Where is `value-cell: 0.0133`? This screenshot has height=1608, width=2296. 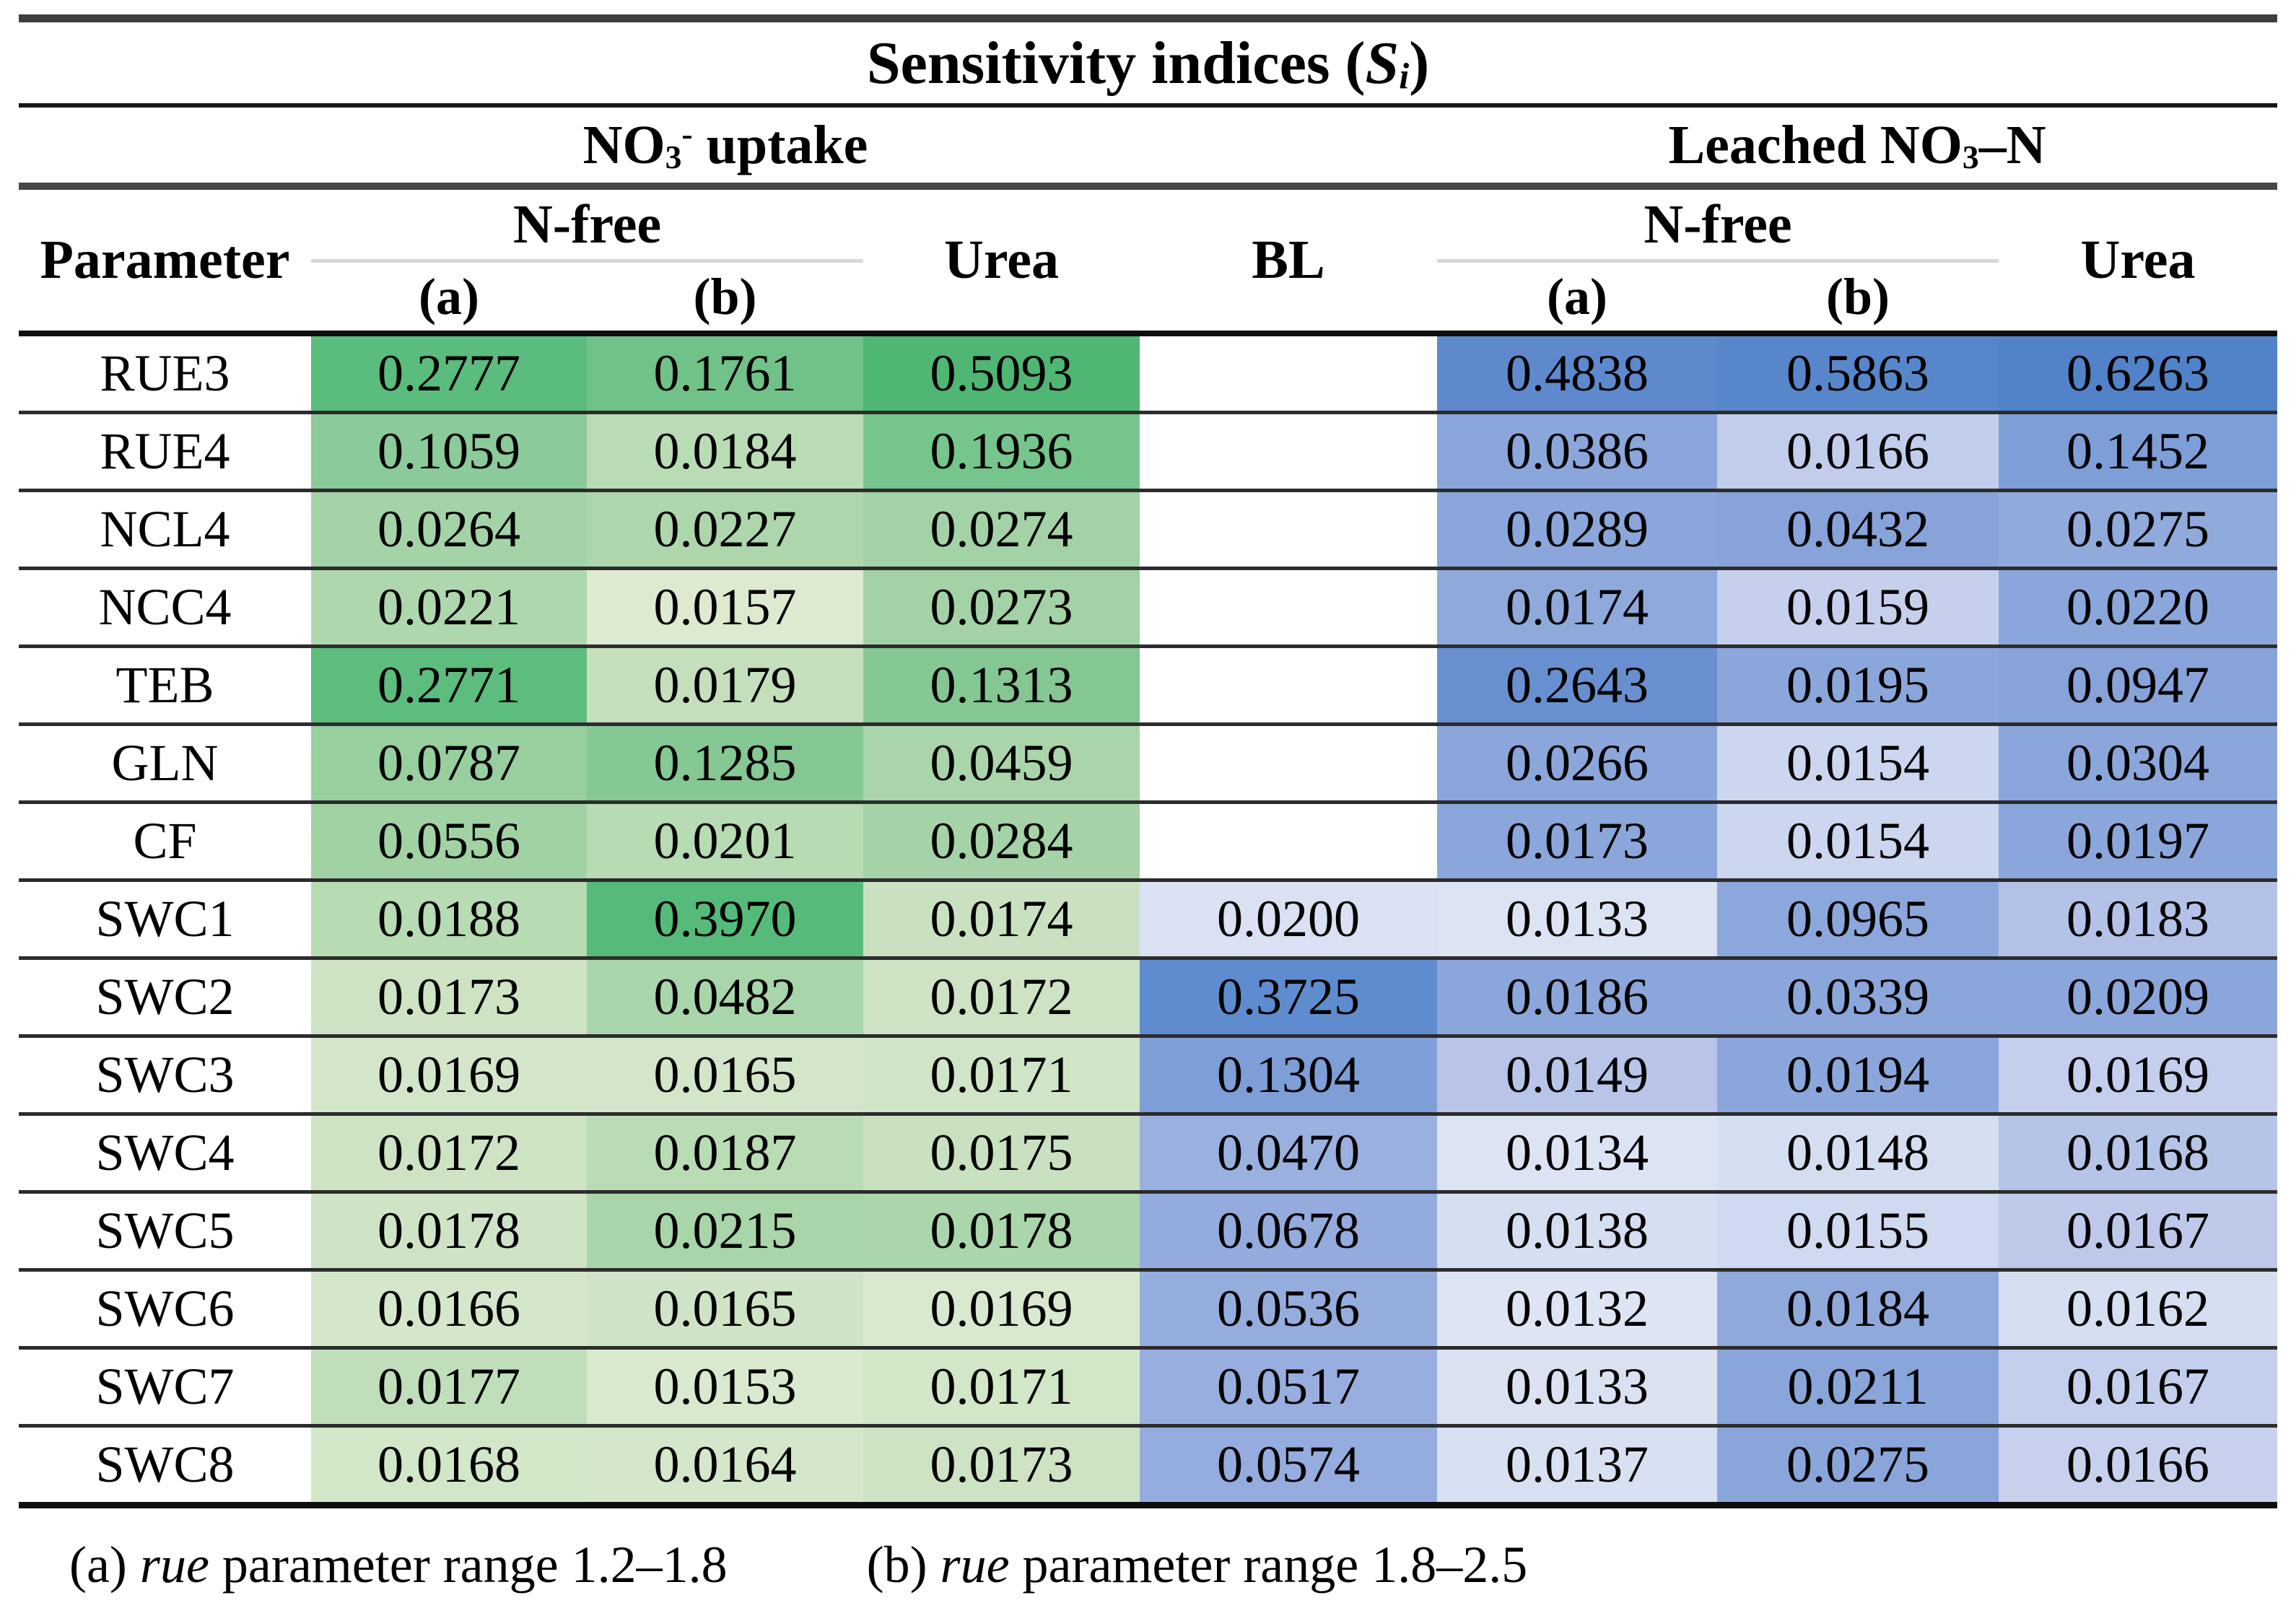
value-cell: 0.0133 is located at coordinates (1577, 1387).